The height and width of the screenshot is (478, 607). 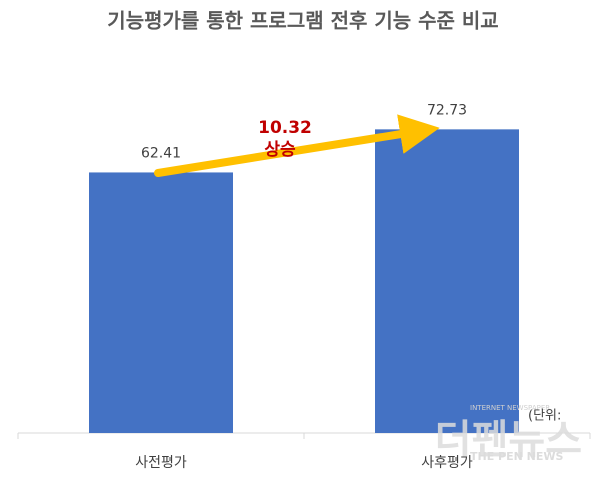 What do you see at coordinates (280, 150) in the screenshot?
I see `annotation: 상승` at bounding box center [280, 150].